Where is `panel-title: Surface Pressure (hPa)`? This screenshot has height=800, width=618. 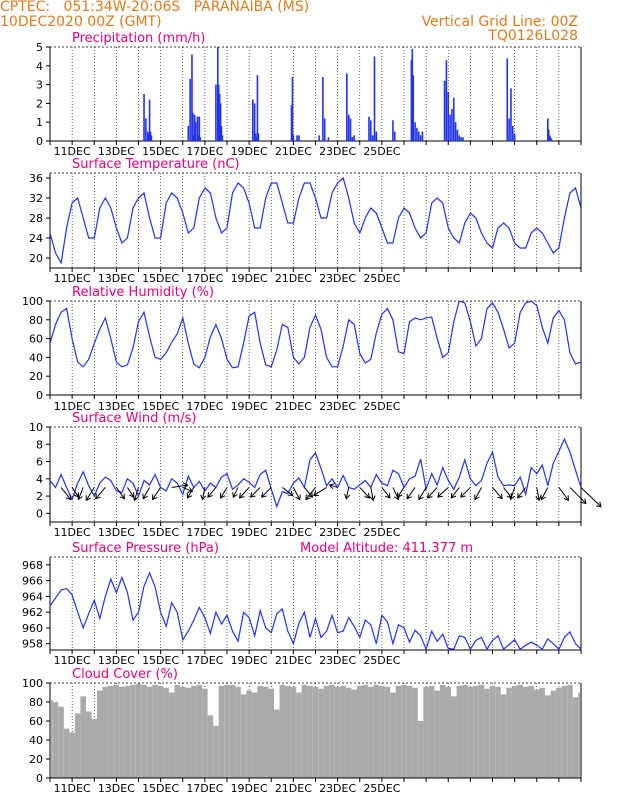
panel-title: Surface Pressure (hPa) is located at coordinates (145, 548).